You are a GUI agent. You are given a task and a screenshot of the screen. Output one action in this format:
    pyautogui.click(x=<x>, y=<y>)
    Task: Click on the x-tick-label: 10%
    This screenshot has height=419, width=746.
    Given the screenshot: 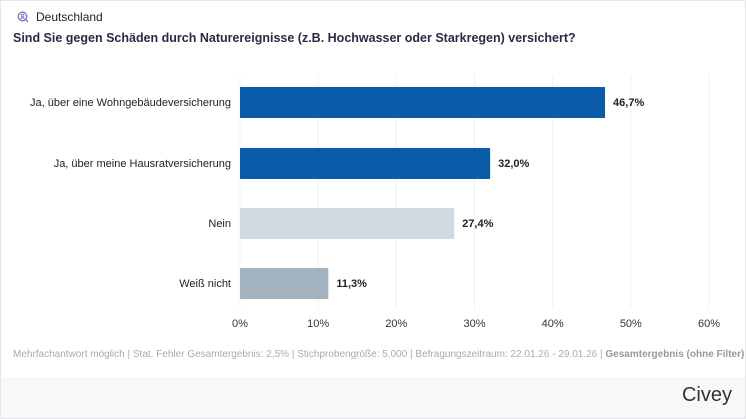 What is the action you would take?
    pyautogui.click(x=318, y=324)
    